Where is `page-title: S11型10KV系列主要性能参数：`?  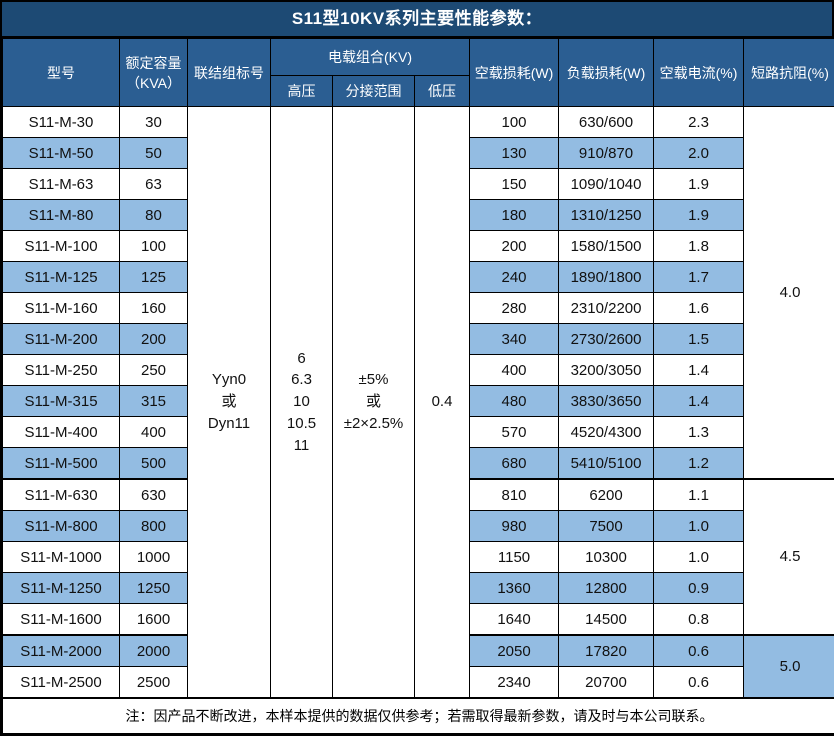 page-title: S11型10KV系列主要性能参数： is located at coordinates (417, 20).